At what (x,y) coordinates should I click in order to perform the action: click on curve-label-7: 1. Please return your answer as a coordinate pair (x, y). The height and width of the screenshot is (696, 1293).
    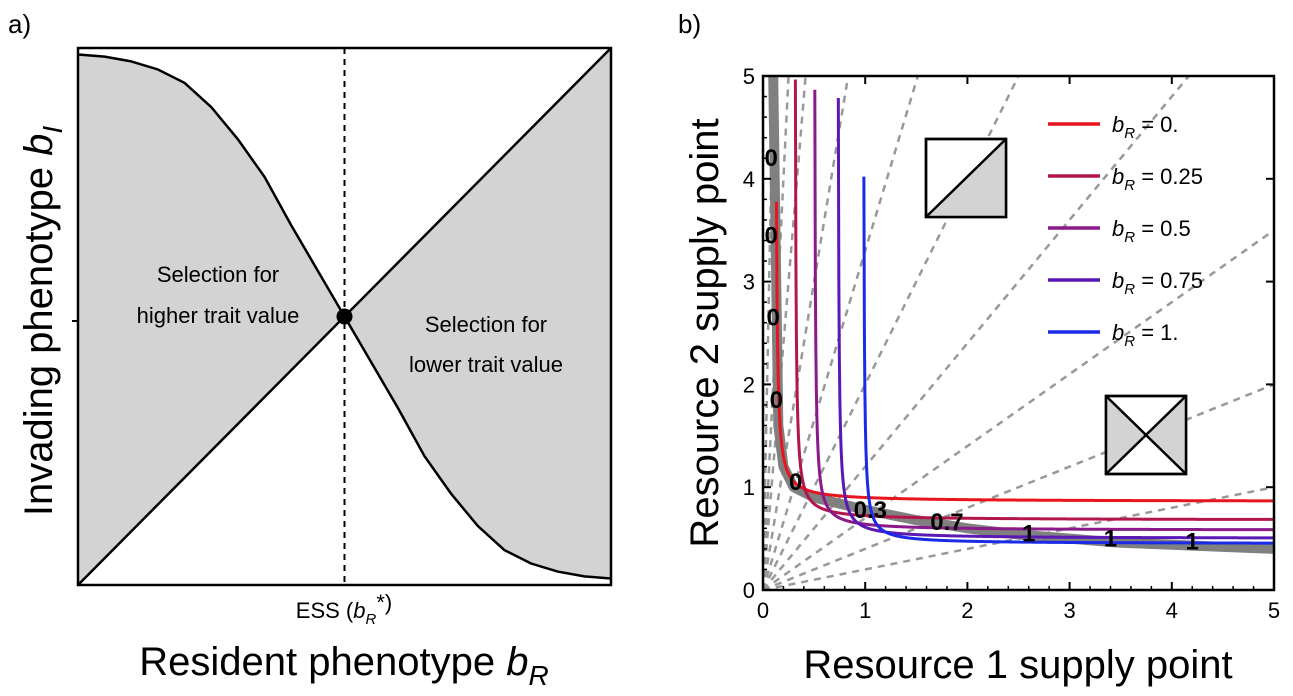
    Looking at the image, I should click on (1028, 533).